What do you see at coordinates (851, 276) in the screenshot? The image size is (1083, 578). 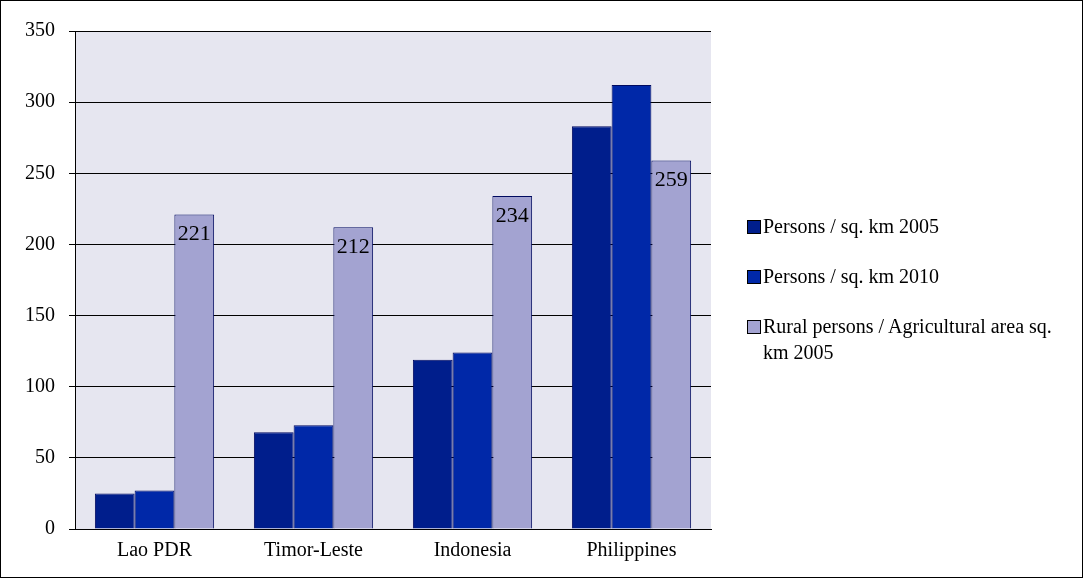 I see `legend-label: Persons / sq. km 2010` at bounding box center [851, 276].